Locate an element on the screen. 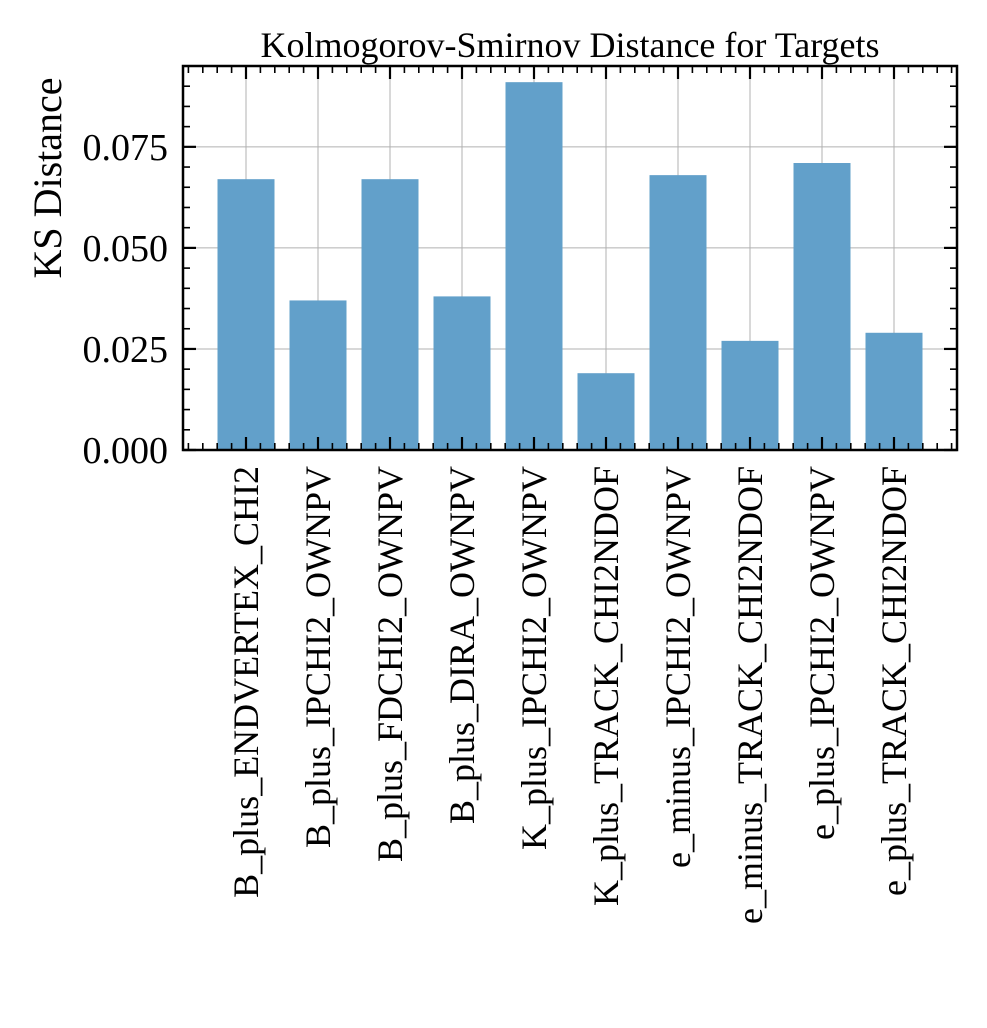  x-tick-label: K_plus_IPCHI2_OWNPV is located at coordinates (534, 658).